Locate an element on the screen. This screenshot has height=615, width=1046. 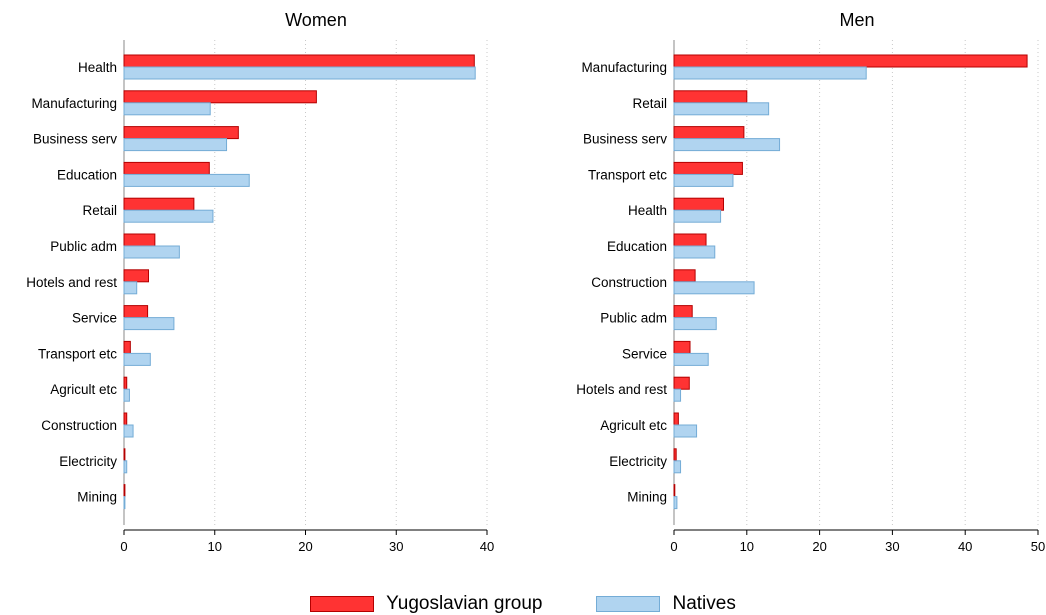
legend: Yugoslavian group Natives is located at coordinates (523, 603).